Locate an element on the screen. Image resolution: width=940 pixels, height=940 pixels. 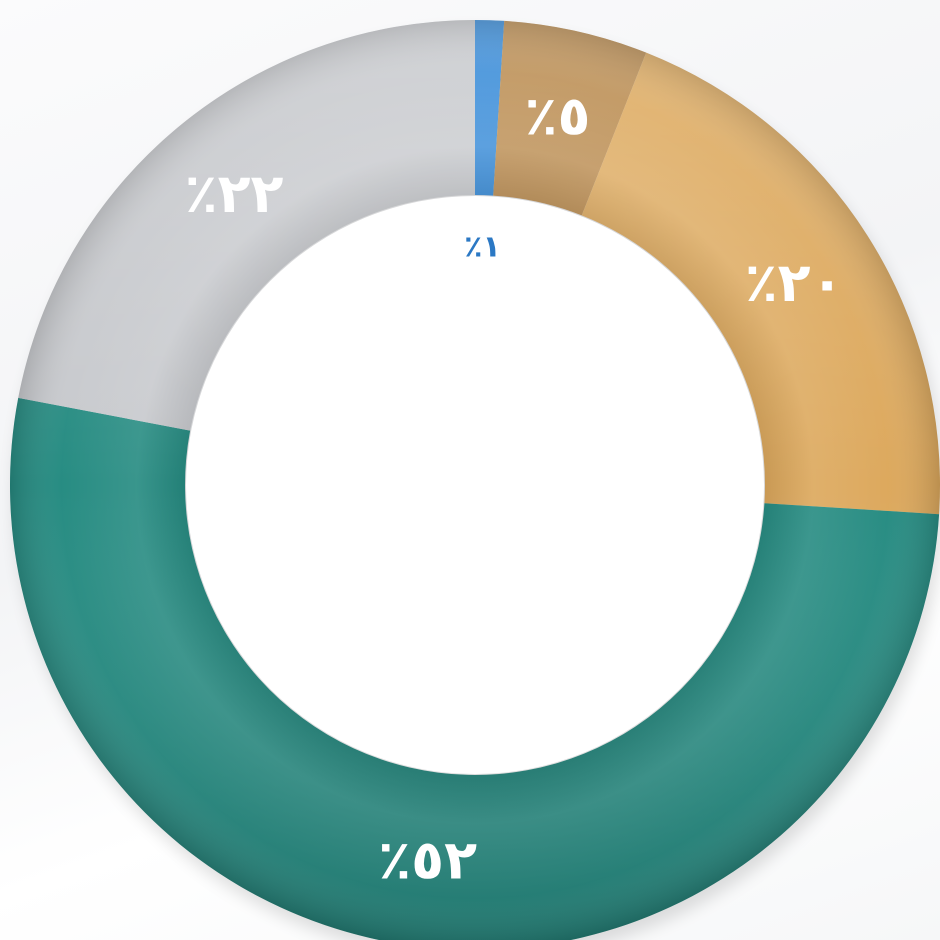
slice-label-3: ٪٥٢ is located at coordinates (427, 860).